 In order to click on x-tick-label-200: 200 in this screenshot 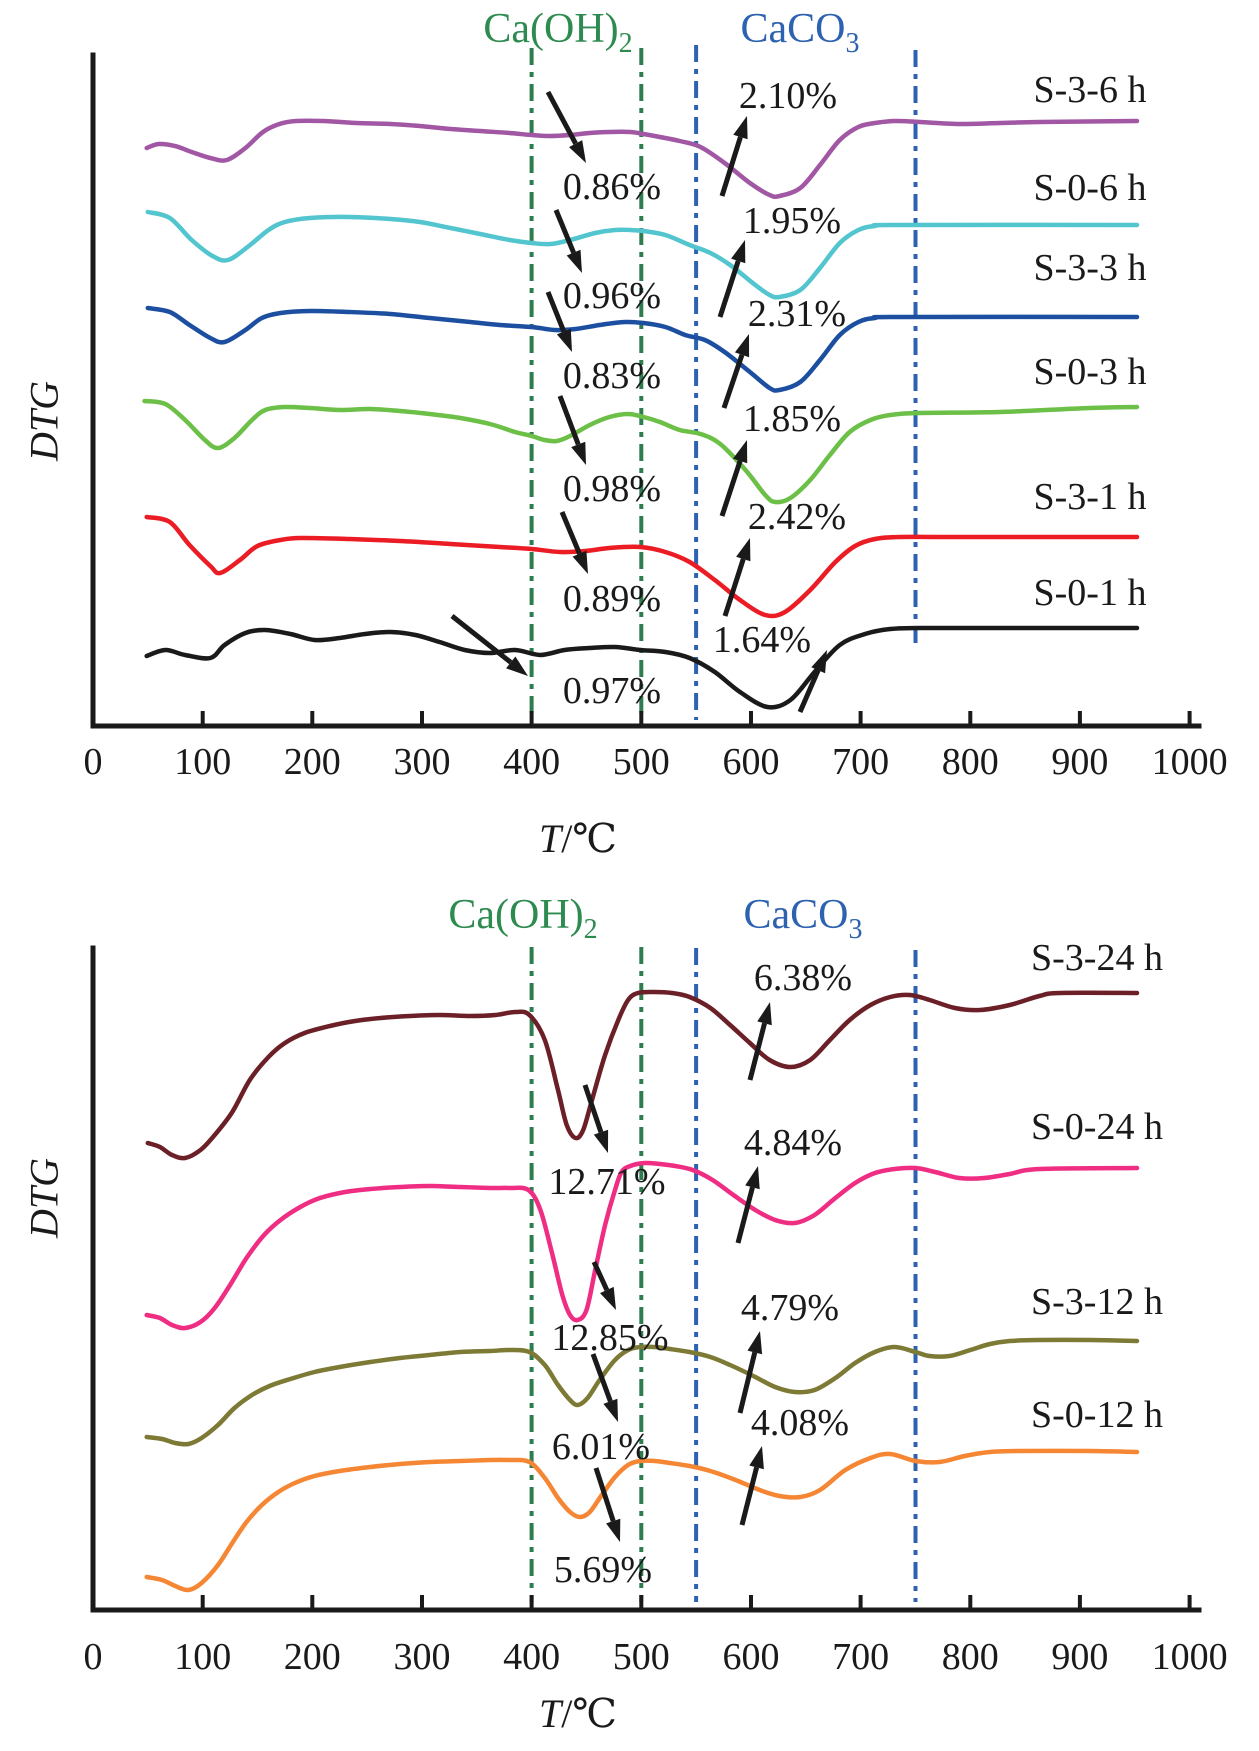, I will do `click(312, 1657)`.